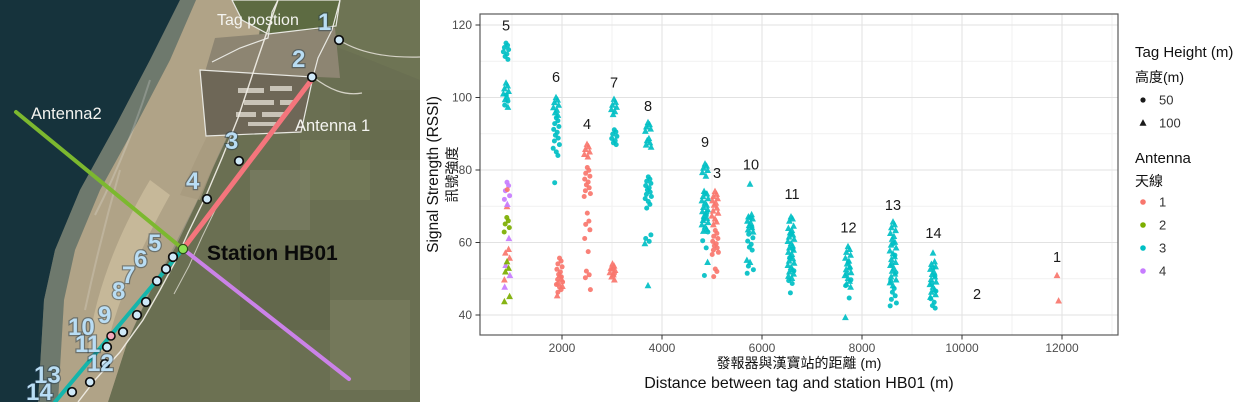 The image size is (1257, 402). I want to click on tag-label-3: 3, so click(231, 141).